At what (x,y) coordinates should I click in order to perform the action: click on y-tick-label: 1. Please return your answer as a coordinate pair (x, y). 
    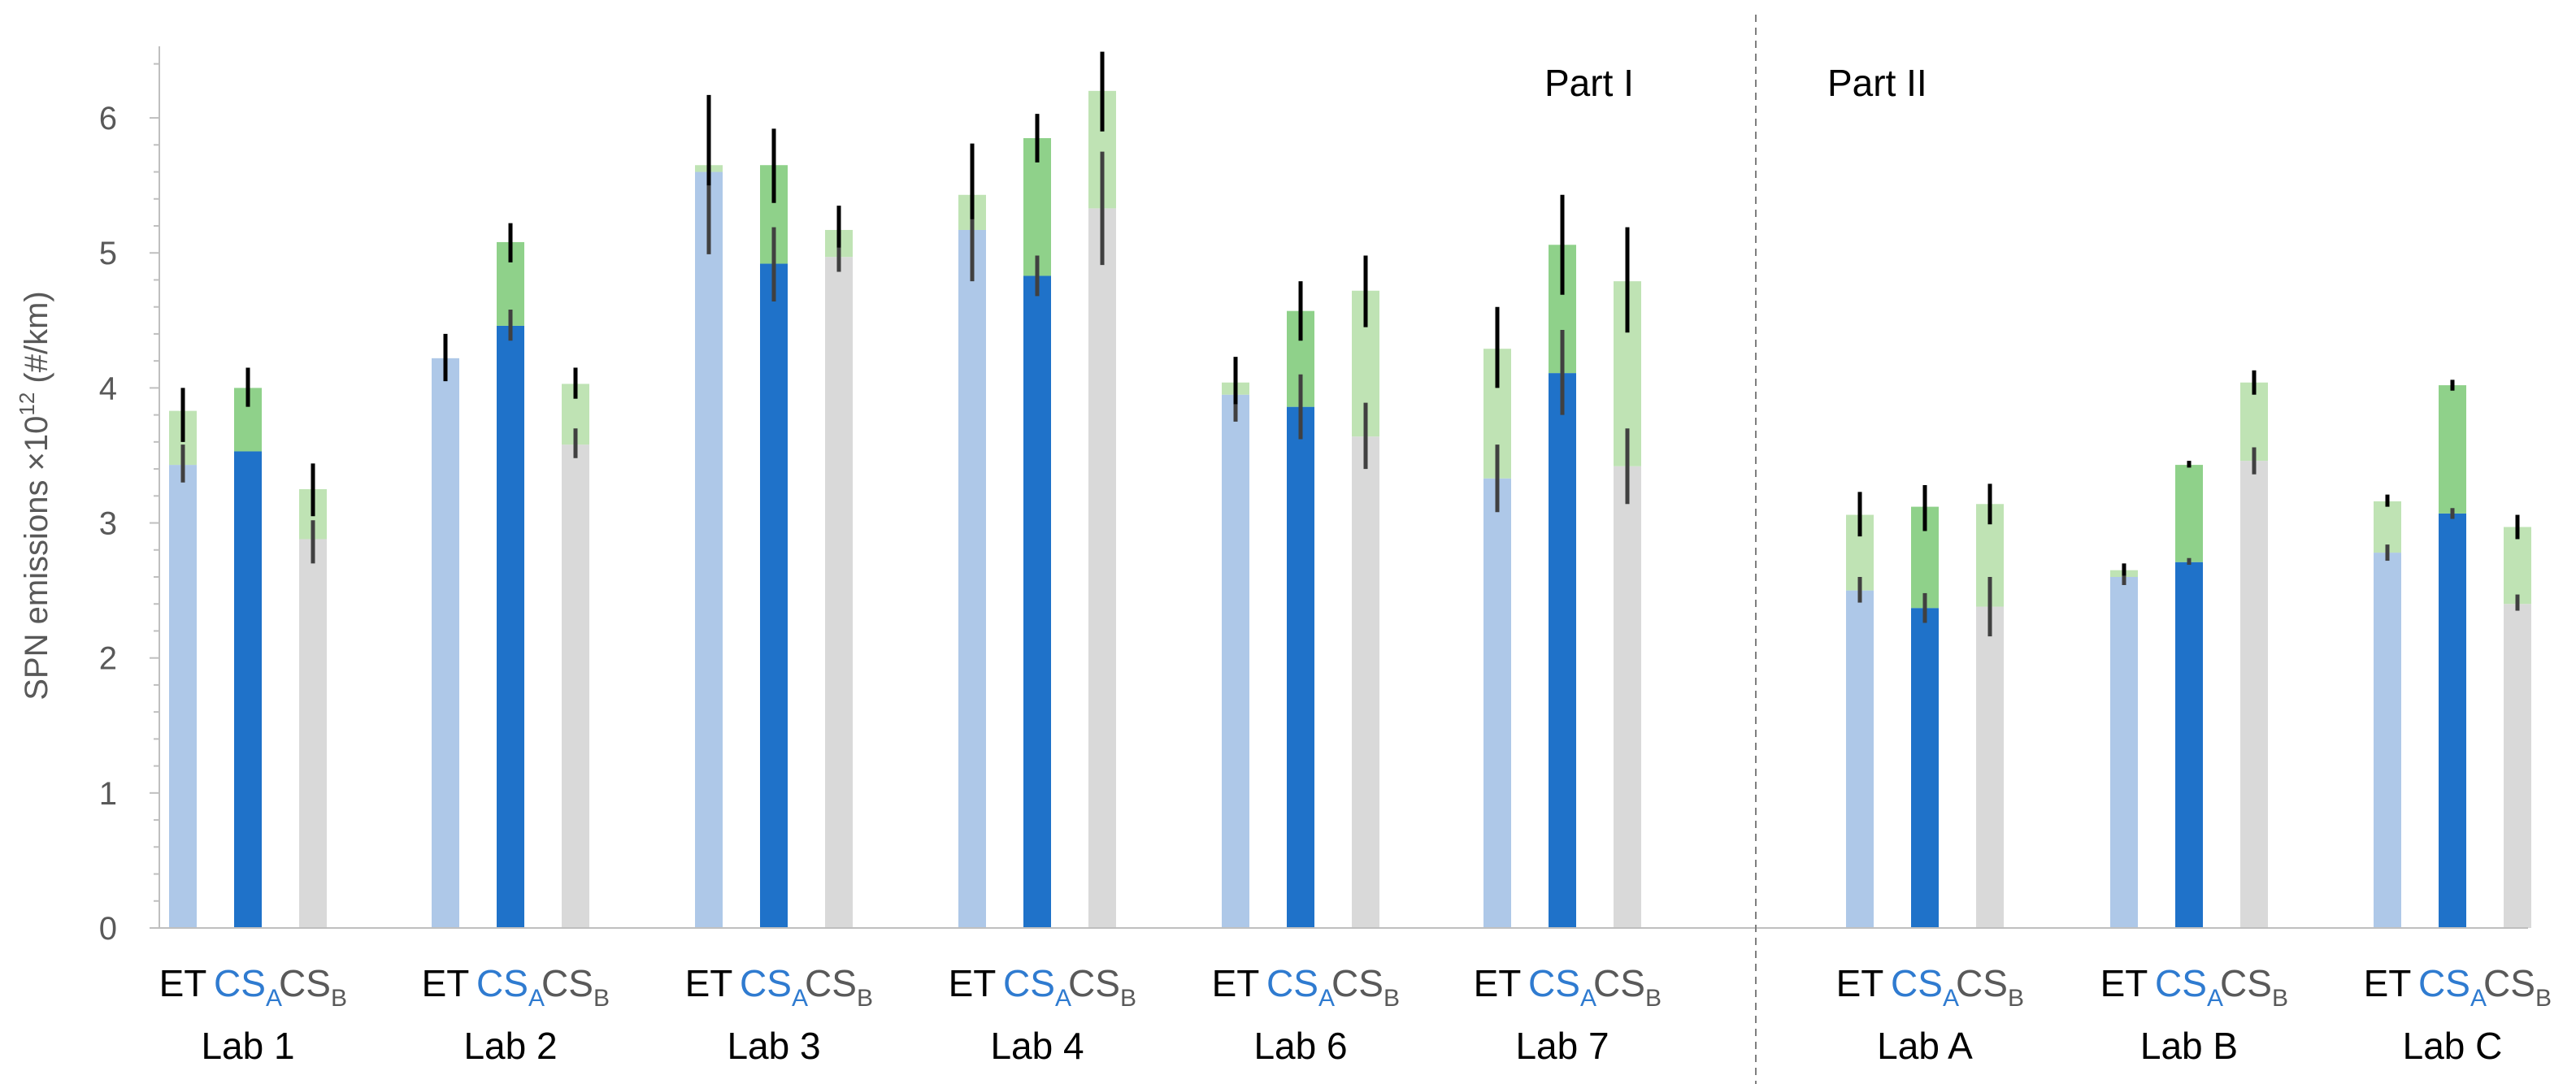
    Looking at the image, I should click on (108, 794).